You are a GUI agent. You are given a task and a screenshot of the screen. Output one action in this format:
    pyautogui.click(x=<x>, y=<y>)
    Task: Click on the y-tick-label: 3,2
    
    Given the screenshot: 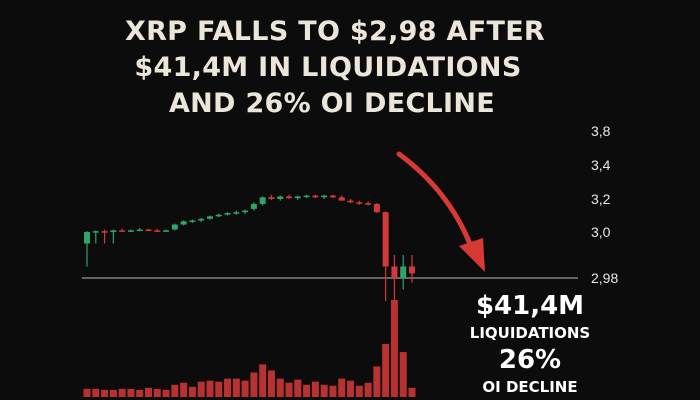 What is the action you would take?
    pyautogui.click(x=601, y=199)
    